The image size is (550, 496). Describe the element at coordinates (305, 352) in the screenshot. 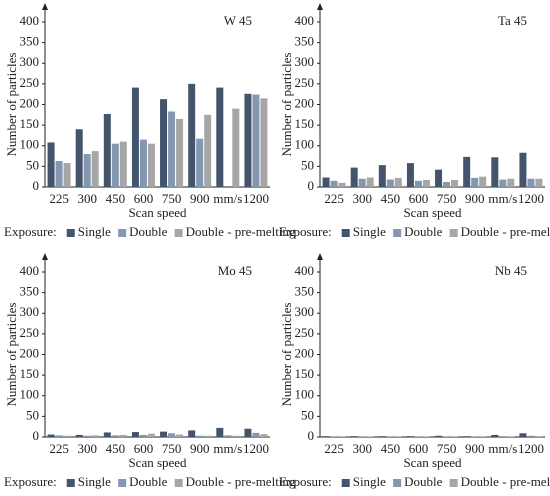

I see `y-tick-label: 200` at that location.